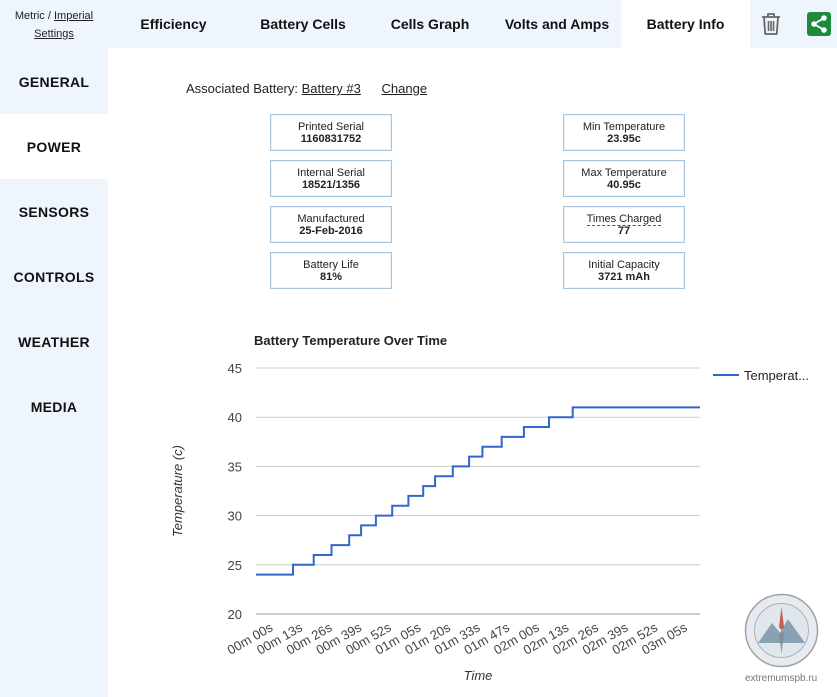 The image size is (837, 697). What do you see at coordinates (235, 516) in the screenshot?
I see `y-tick-label: 30` at bounding box center [235, 516].